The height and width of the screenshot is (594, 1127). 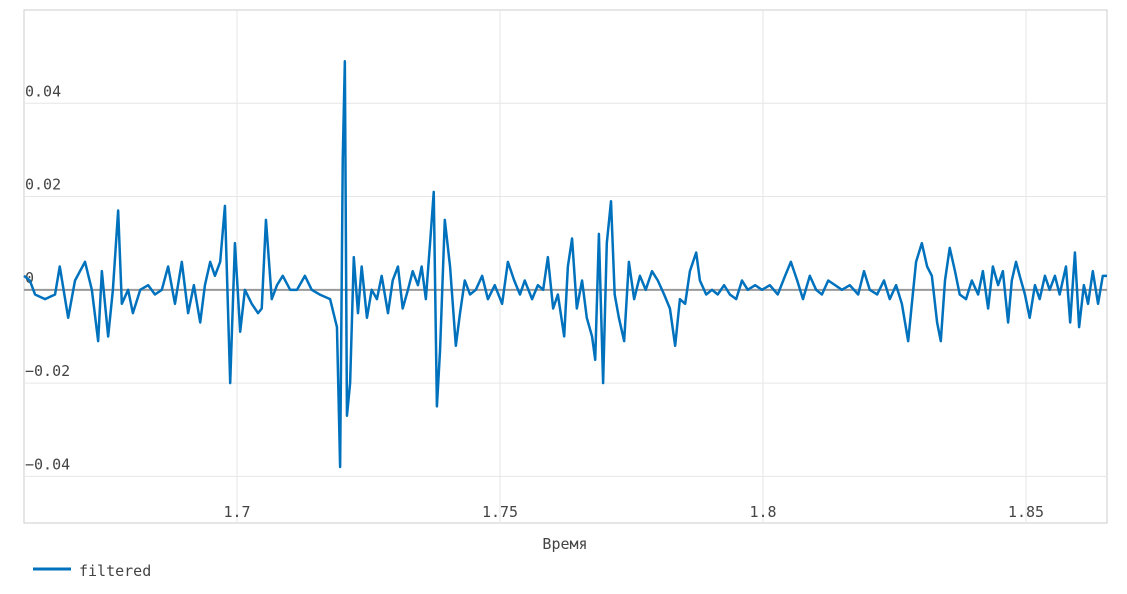 What do you see at coordinates (43, 185) in the screenshot?
I see `y-tick-label: 0.02` at bounding box center [43, 185].